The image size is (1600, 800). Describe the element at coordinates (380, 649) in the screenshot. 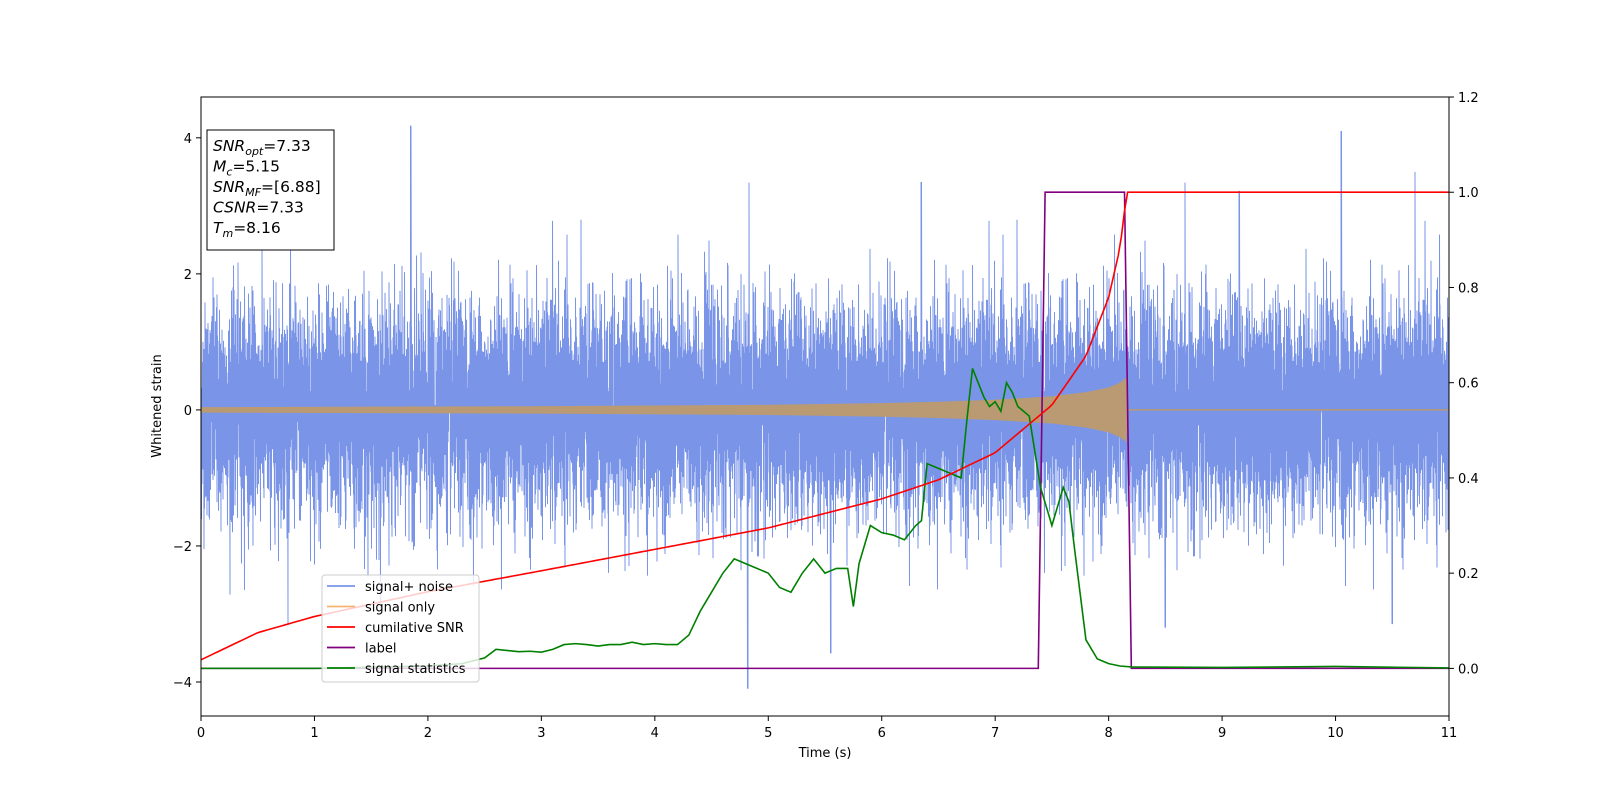

I see `legend-label-label: label` at that location.